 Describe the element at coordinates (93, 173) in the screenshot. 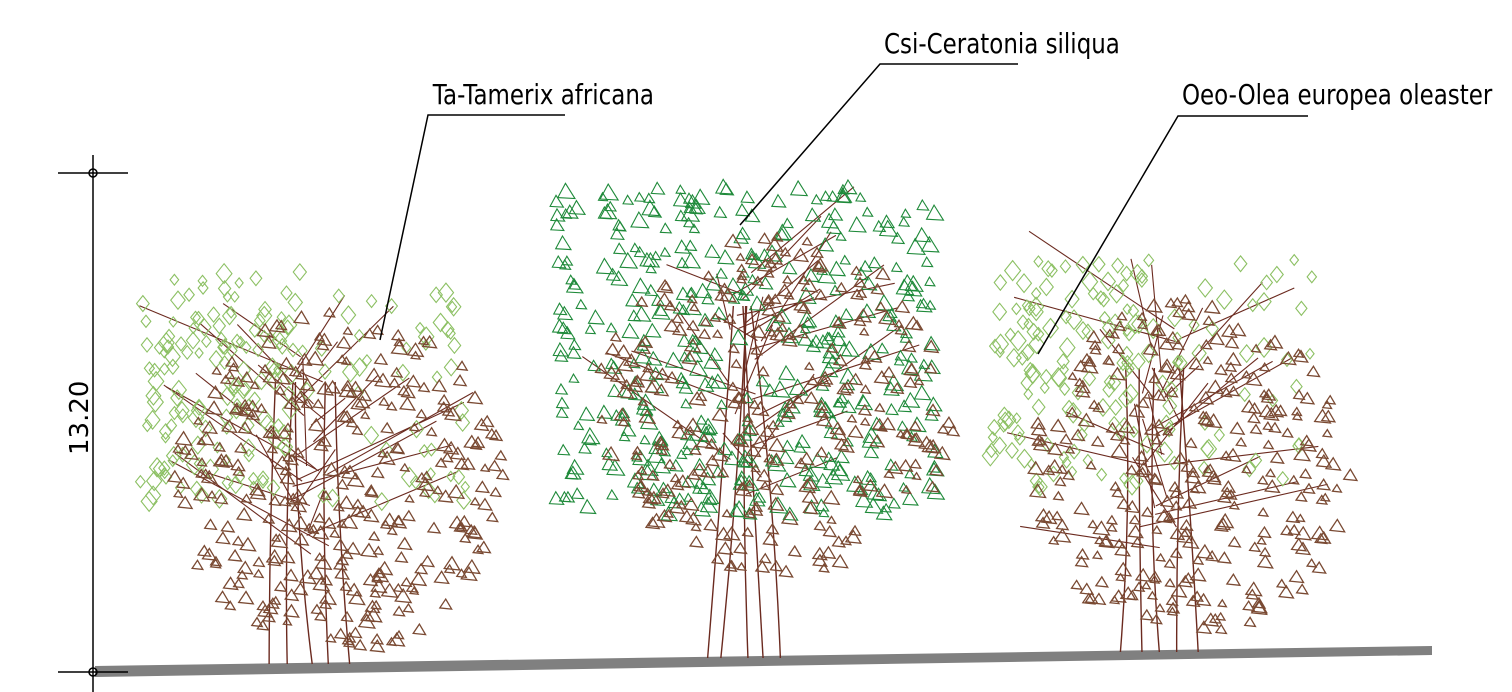

I see `dimension-top-node` at that location.